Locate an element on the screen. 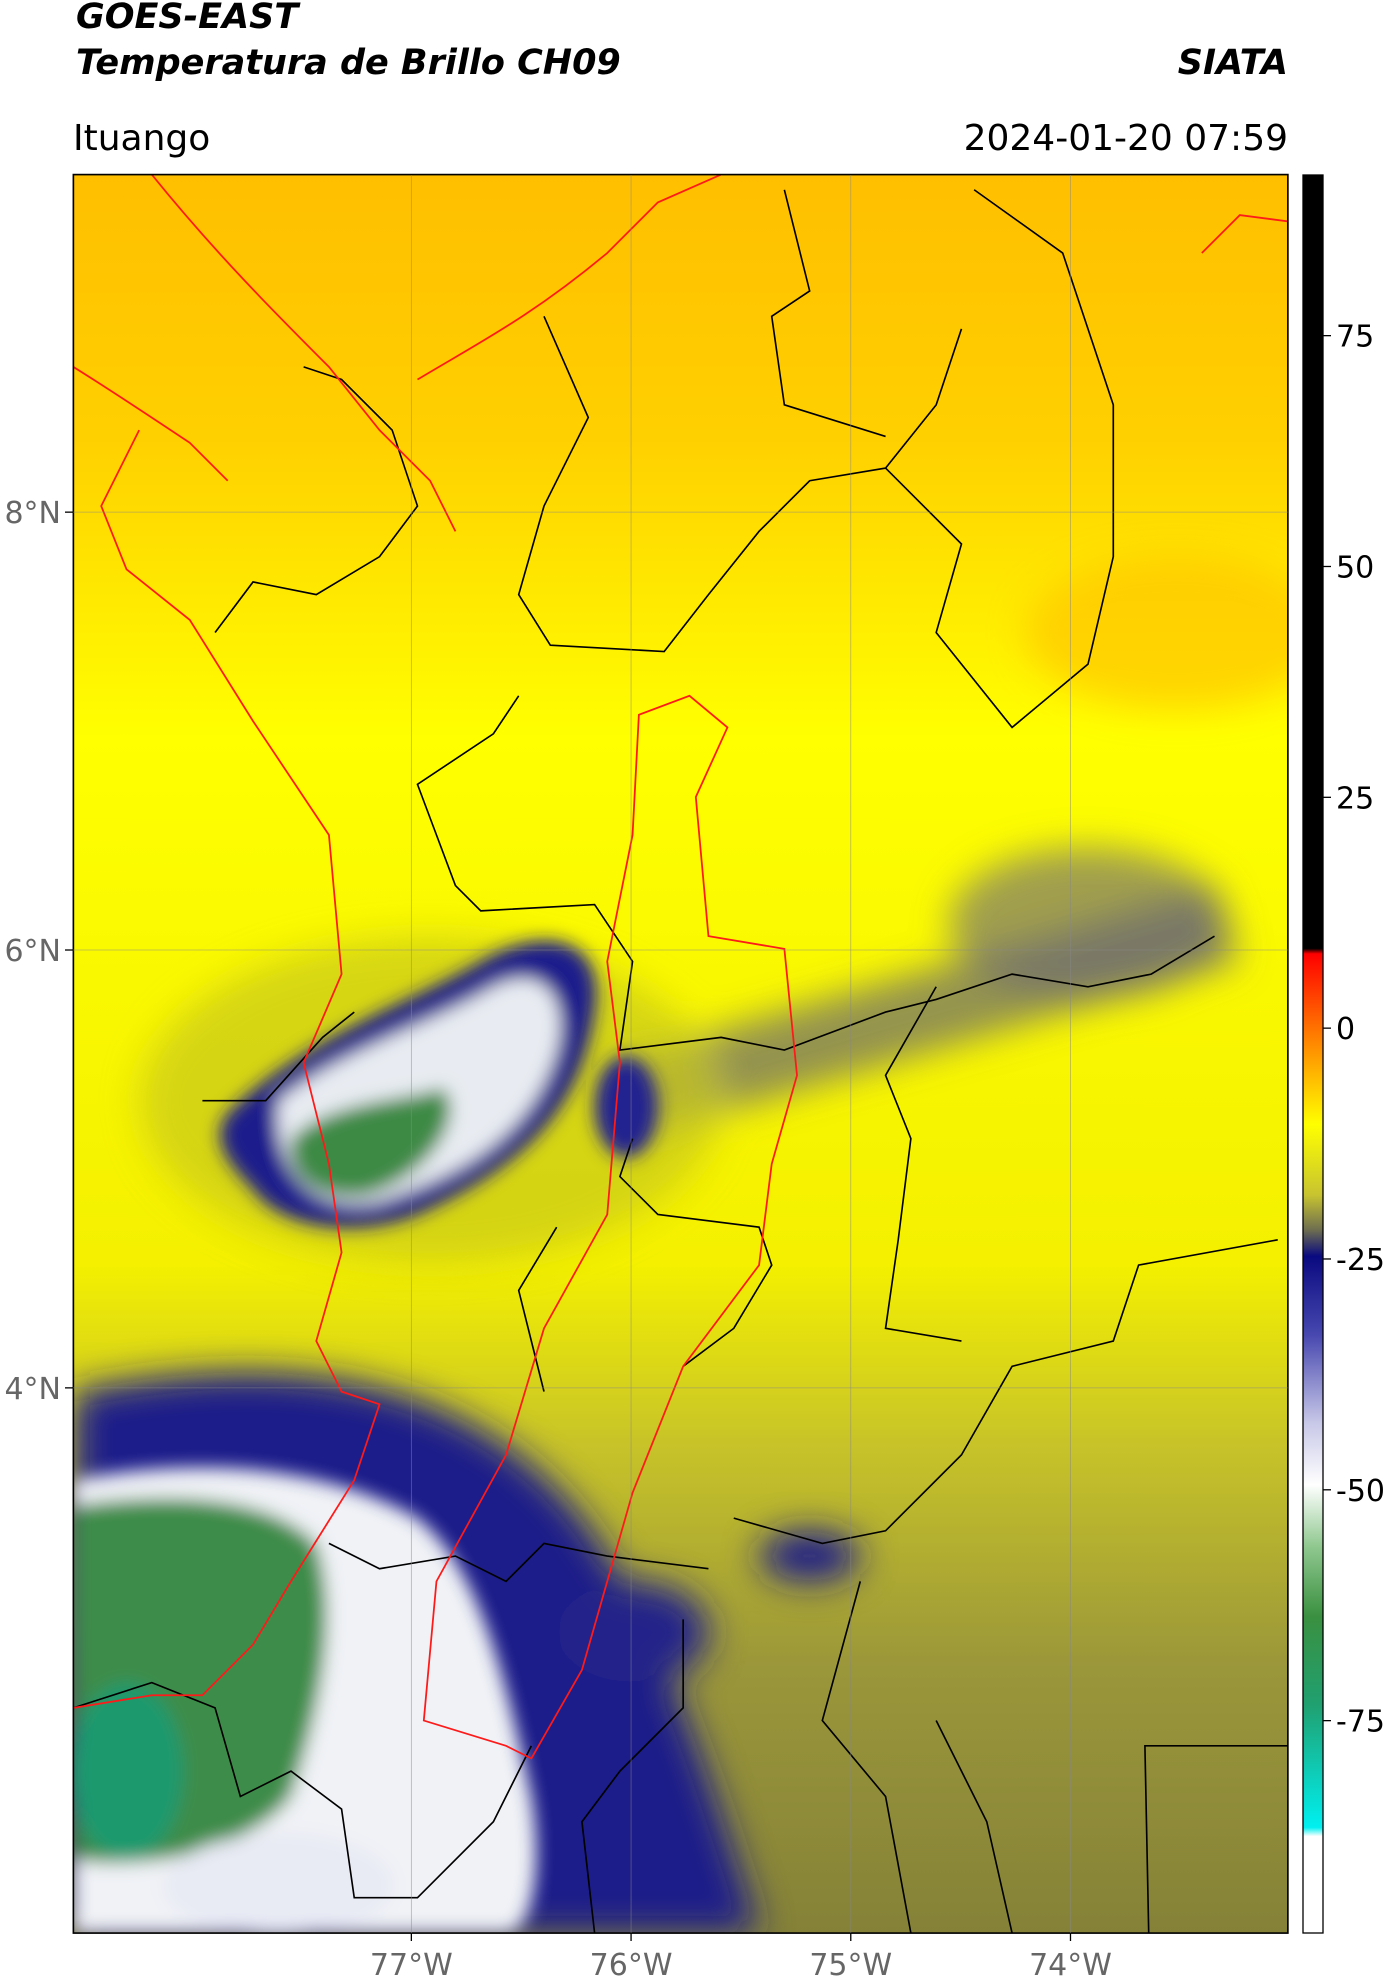 Image resolution: width=1384 pixels, height=1981 pixels. lon-label: 74°W is located at coordinates (1070, 1964).